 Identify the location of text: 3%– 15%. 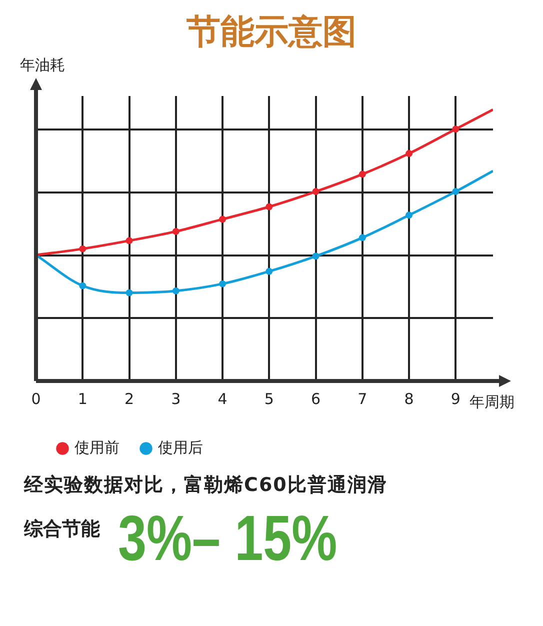
(228, 538).